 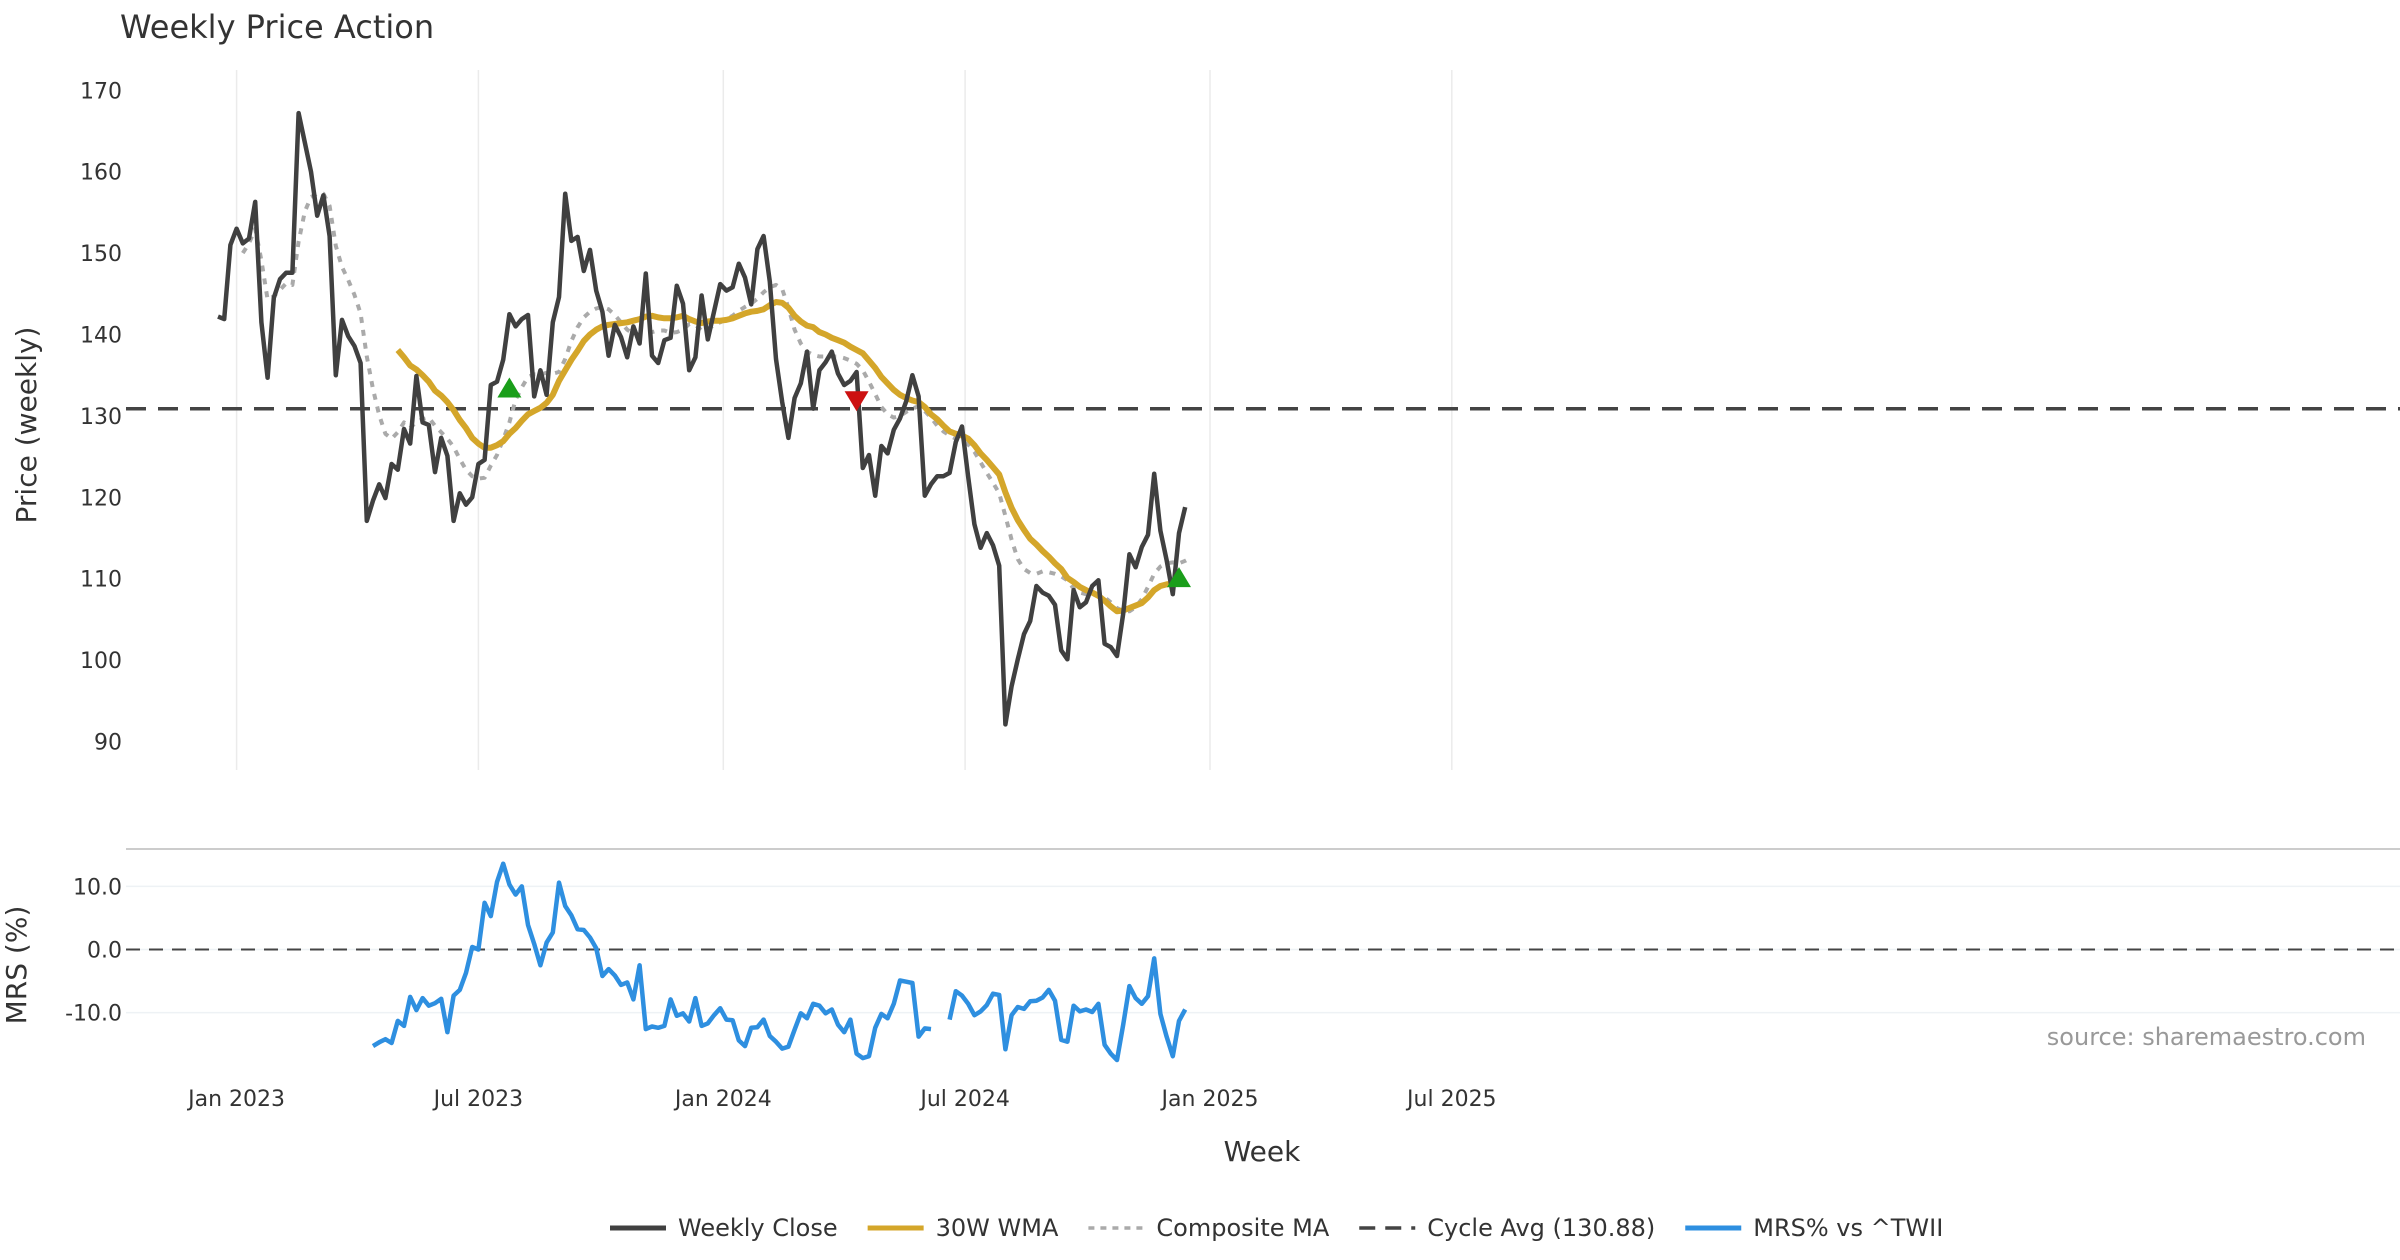 I want to click on legend-label-mrs-vs-twii: MRS% vs ^TWII, so click(x=1848, y=1228).